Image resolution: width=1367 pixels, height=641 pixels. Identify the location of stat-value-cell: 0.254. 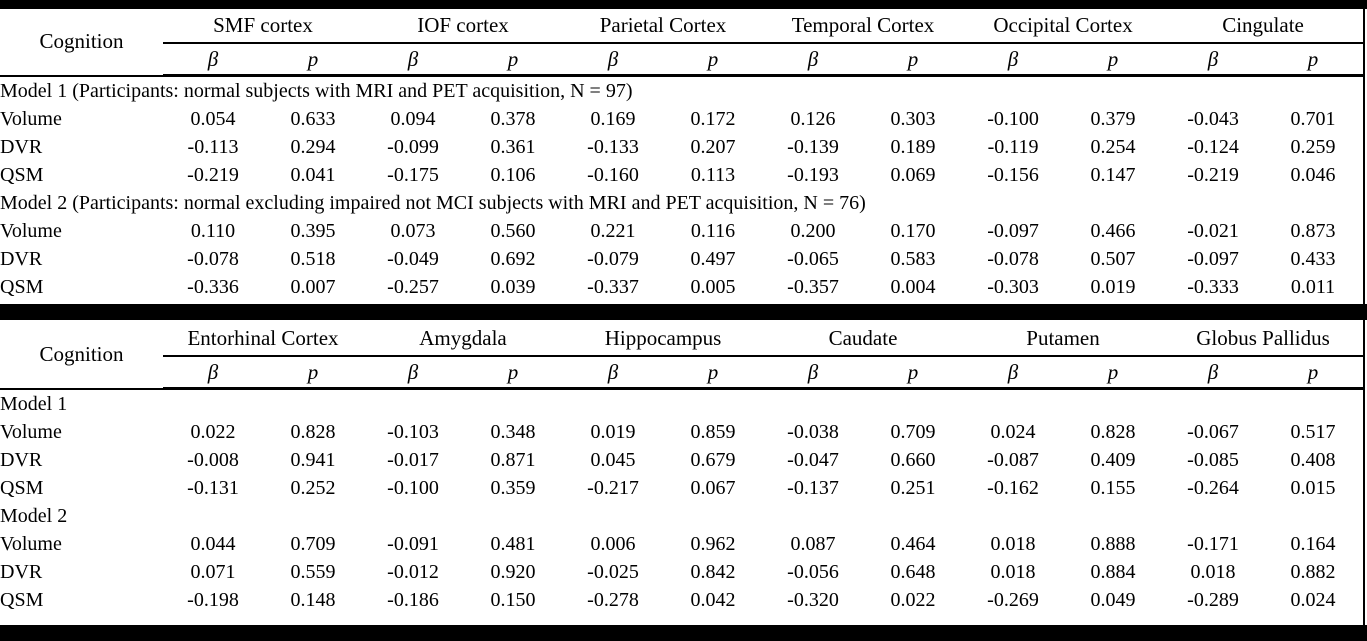
(1113, 147).